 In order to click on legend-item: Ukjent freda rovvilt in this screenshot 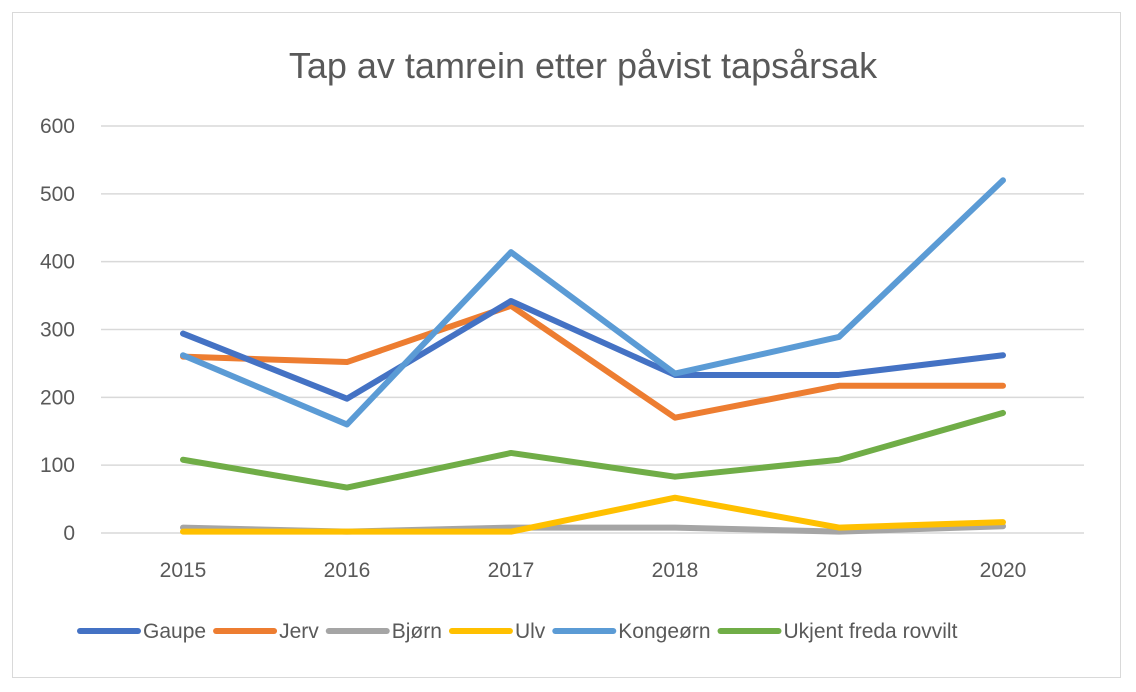, I will do `click(837, 631)`.